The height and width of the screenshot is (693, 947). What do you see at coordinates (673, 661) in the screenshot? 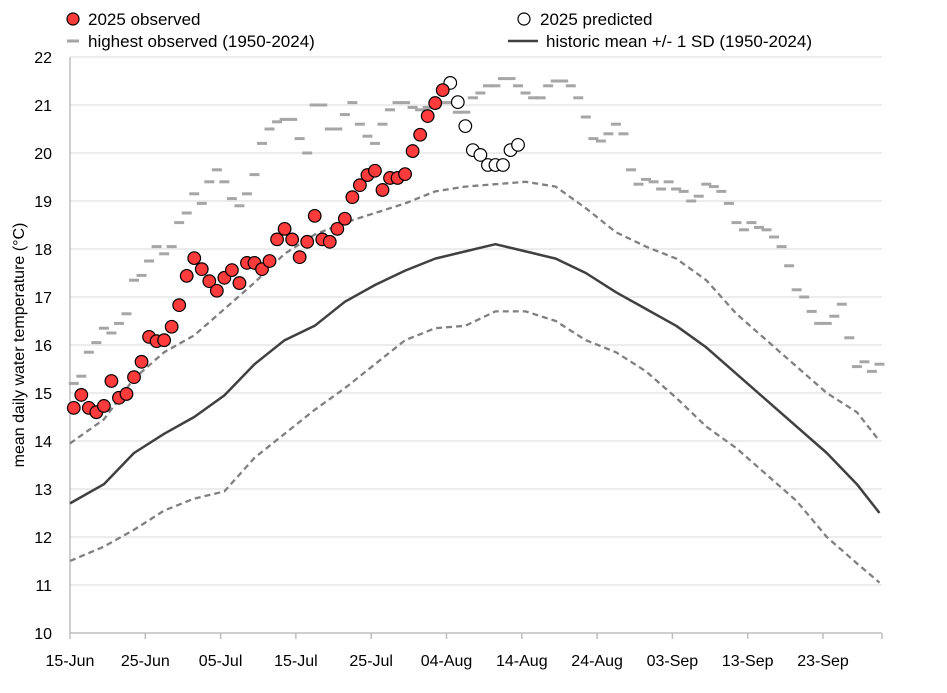
I see `x-tick-label: 03-Sep` at bounding box center [673, 661].